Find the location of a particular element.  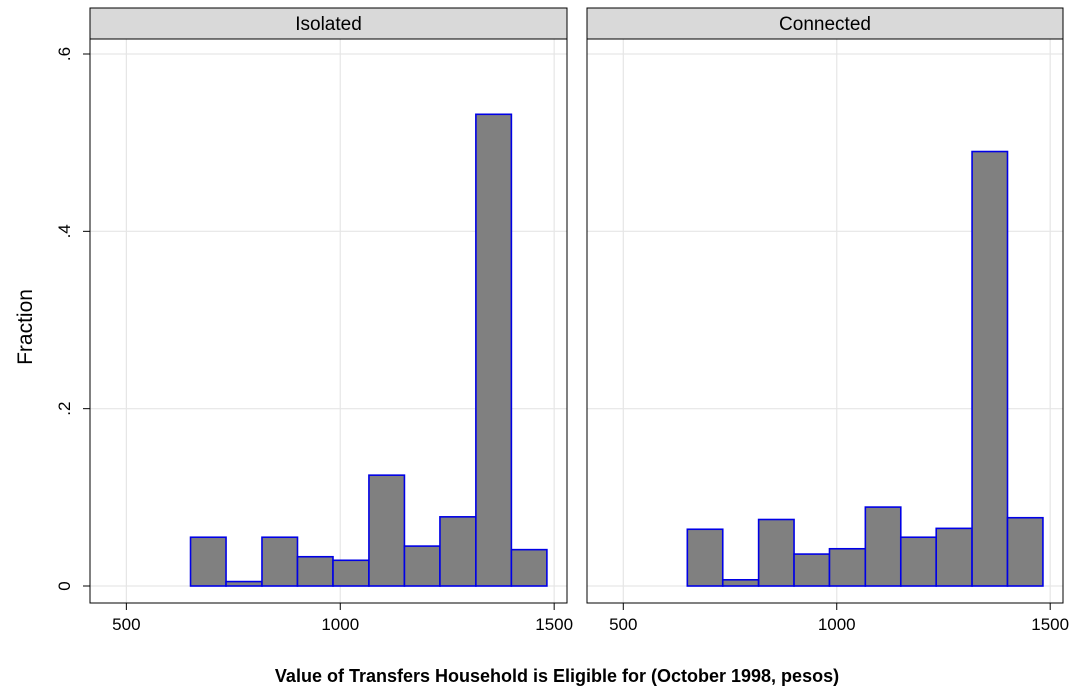

y-tick-label: .6 is located at coordinates (64, 54).